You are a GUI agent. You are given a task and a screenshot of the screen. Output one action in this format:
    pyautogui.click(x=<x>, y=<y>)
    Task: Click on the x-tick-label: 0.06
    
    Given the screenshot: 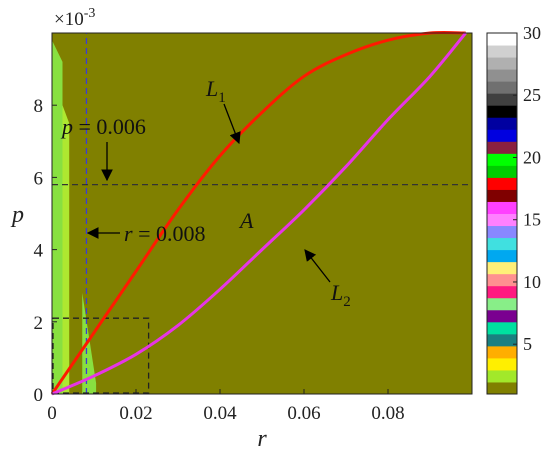 What is the action you would take?
    pyautogui.click(x=303, y=413)
    